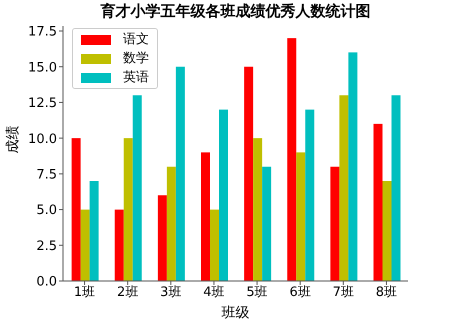 The image size is (474, 321). Describe the element at coordinates (46, 246) in the screenshot. I see `y-tick-label: 2.5` at that location.